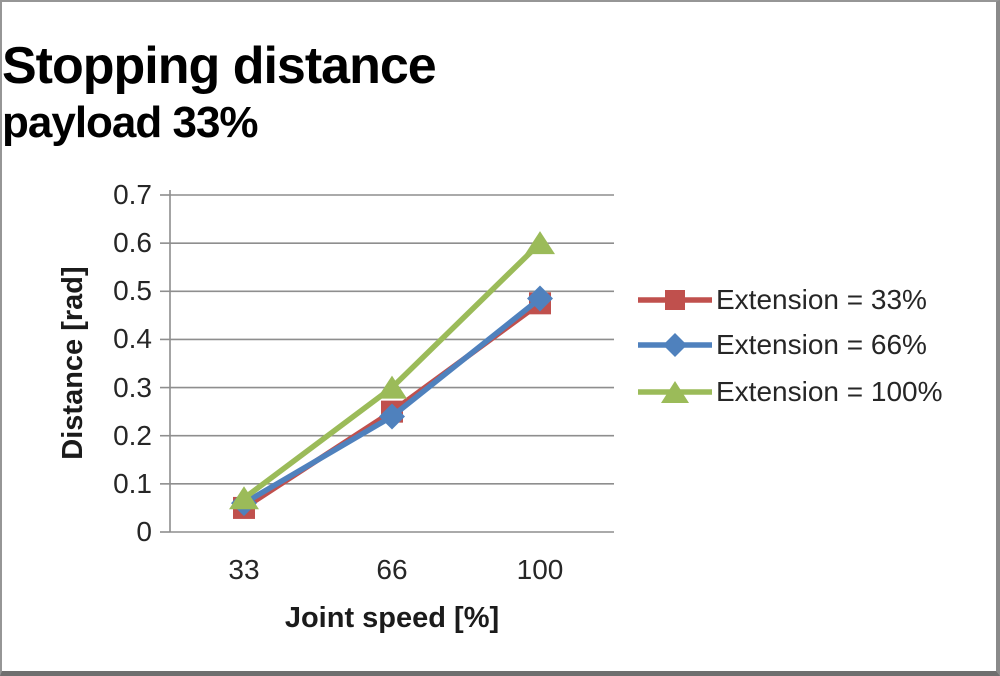  I want to click on square-marker-icon, so click(675, 300).